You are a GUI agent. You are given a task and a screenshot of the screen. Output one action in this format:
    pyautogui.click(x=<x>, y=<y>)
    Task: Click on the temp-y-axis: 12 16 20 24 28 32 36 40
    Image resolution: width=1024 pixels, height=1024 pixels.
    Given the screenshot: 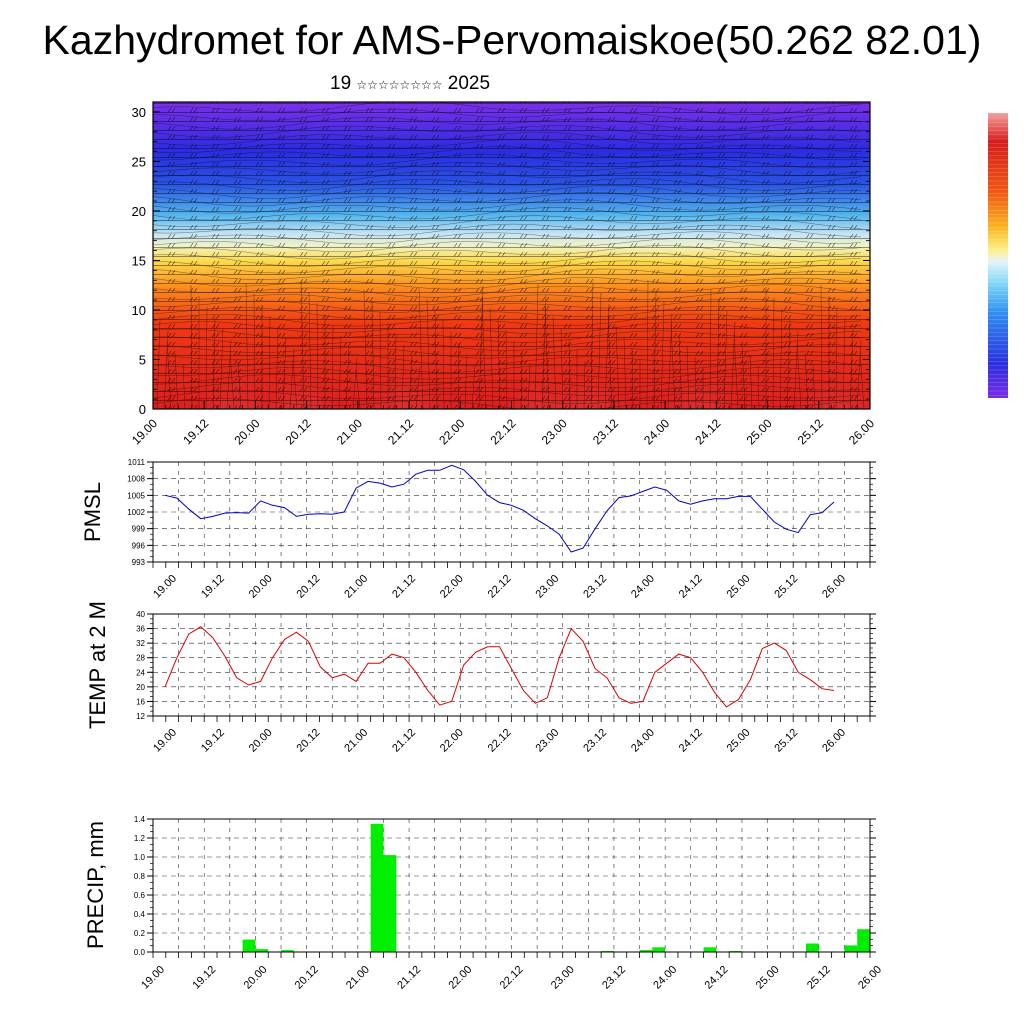 What is the action you would take?
    pyautogui.click(x=506, y=665)
    